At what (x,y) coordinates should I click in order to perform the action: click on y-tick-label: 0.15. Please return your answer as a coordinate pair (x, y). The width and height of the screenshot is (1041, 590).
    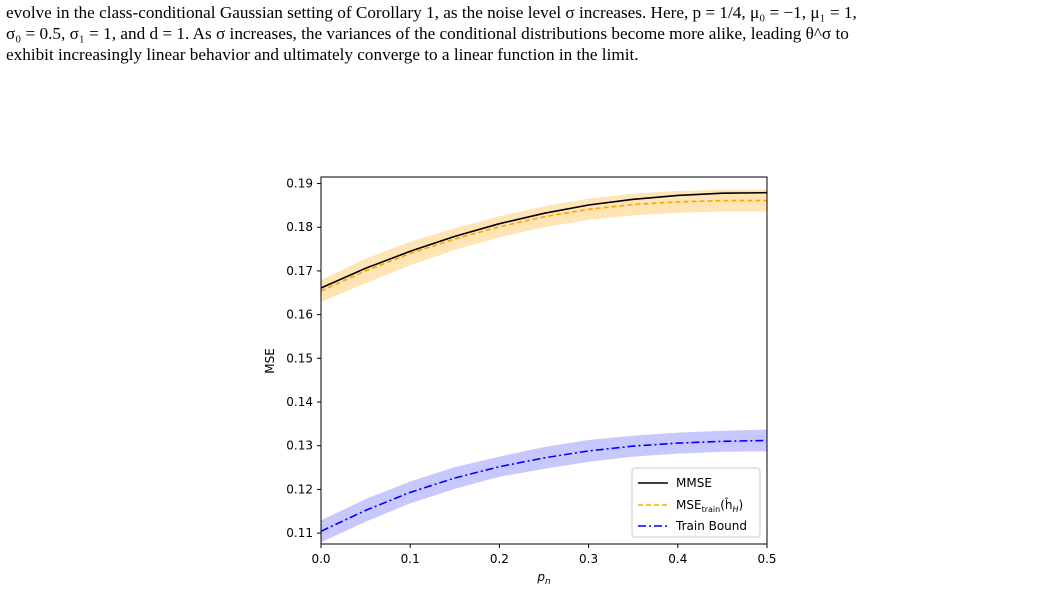
    Looking at the image, I should click on (299, 358).